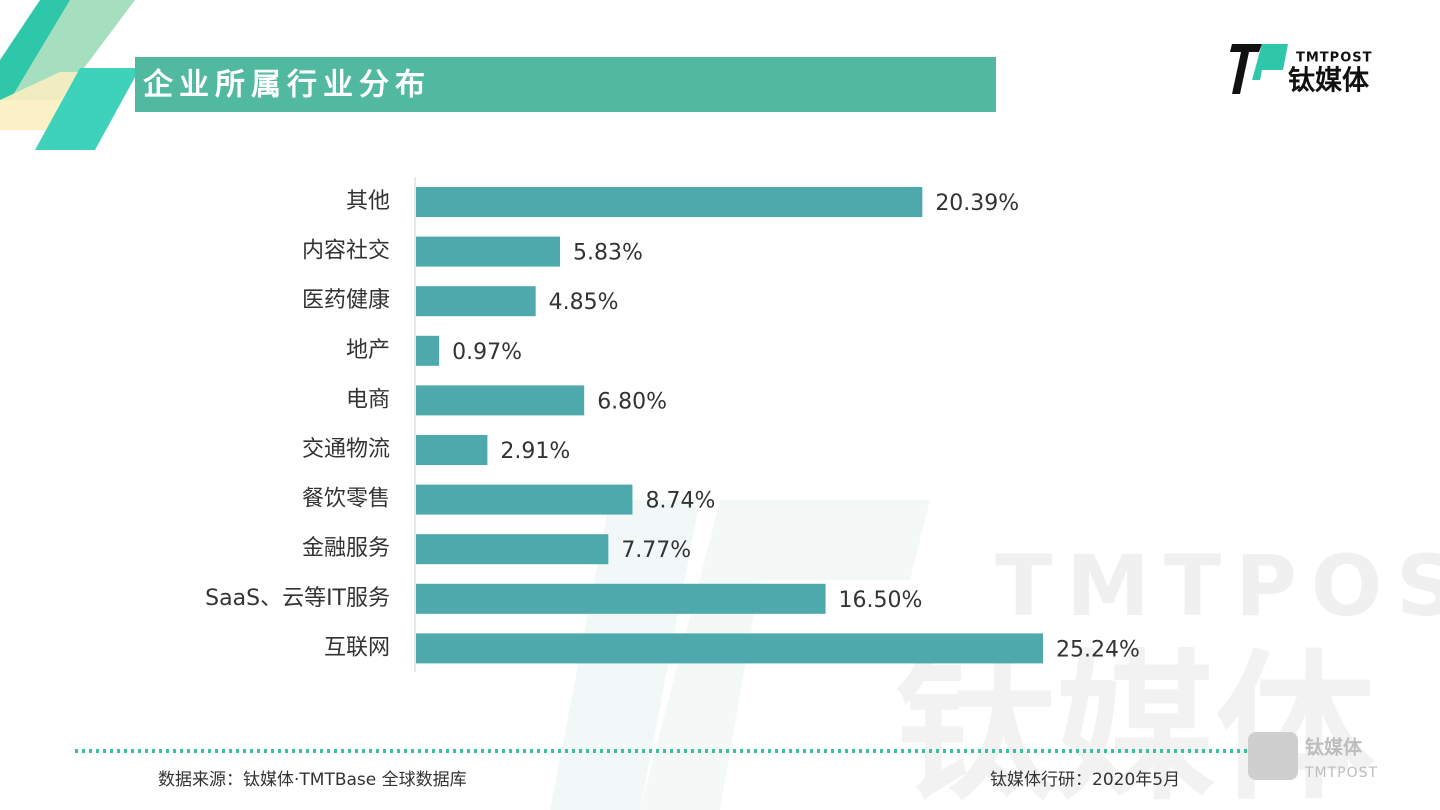 The height and width of the screenshot is (810, 1440). What do you see at coordinates (368, 399) in the screenshot?
I see `category-label: 电商` at bounding box center [368, 399].